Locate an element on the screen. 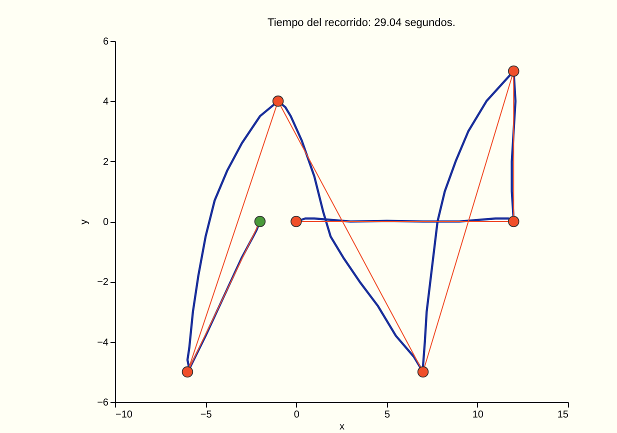  y-tick-label: 0 is located at coordinates (105, 222).